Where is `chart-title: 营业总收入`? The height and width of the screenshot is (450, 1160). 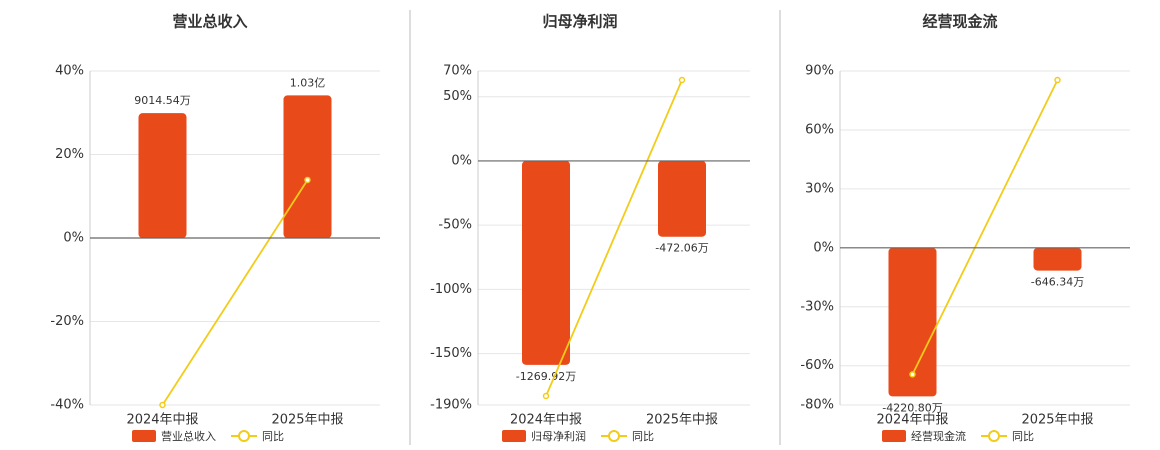
chart-title: 营业总收入 is located at coordinates (209, 22).